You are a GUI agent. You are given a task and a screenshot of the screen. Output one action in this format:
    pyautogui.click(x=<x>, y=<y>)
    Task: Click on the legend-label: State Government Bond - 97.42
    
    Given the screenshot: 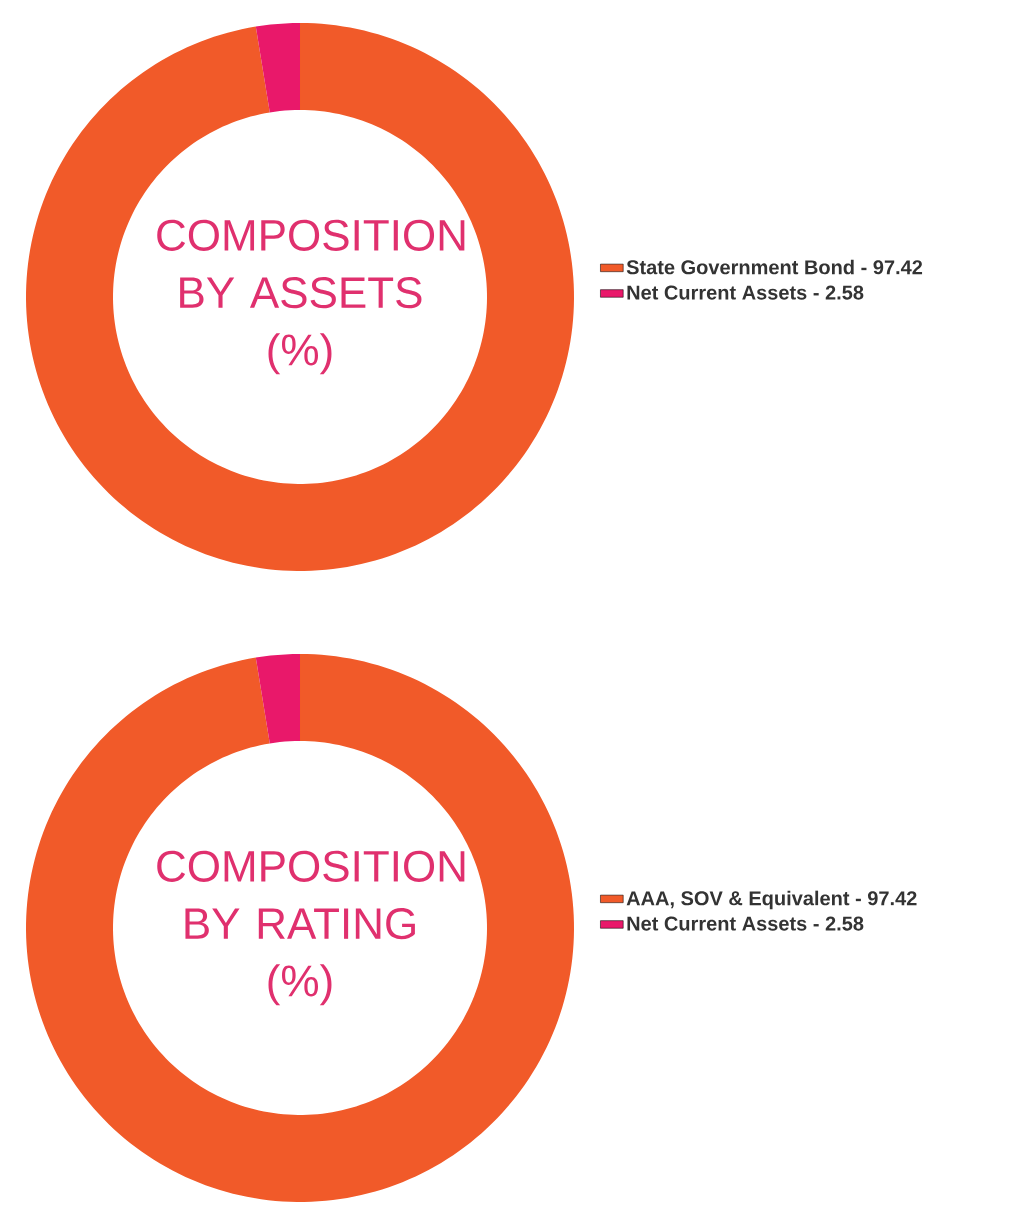 What is the action you would take?
    pyautogui.click(x=774, y=267)
    